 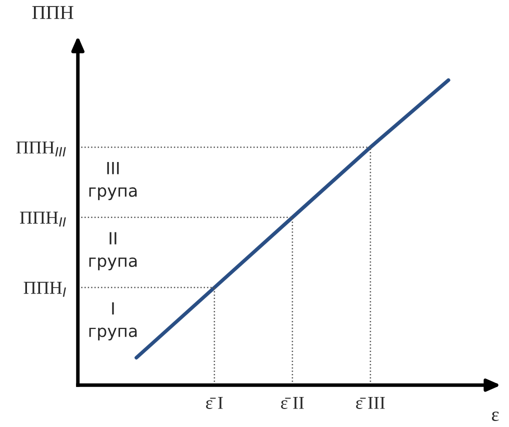 I want to click on x-axis-title: ε, so click(x=495, y=417).